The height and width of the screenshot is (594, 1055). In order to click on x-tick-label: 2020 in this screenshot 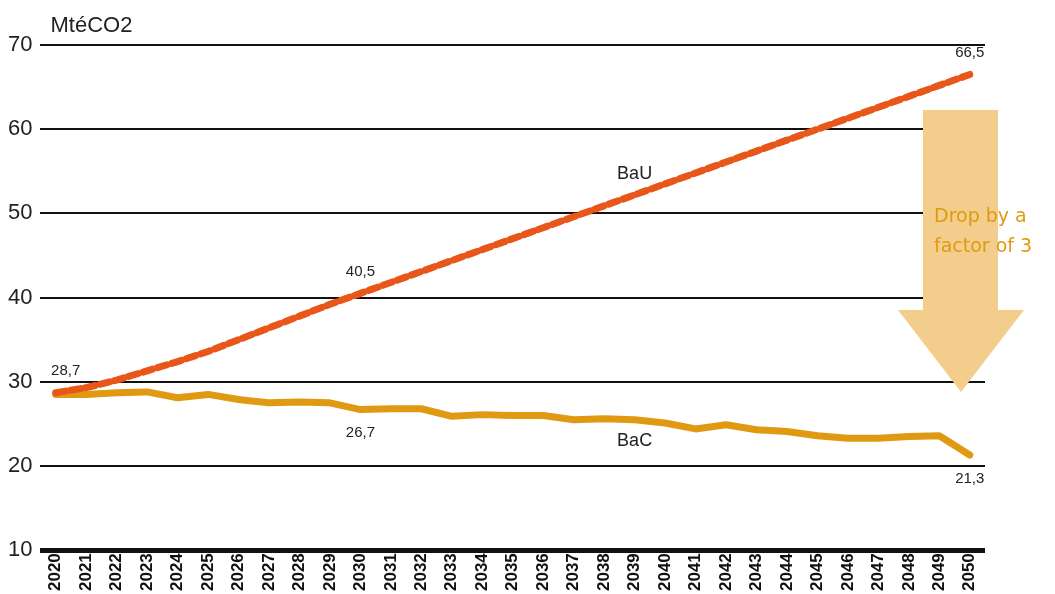, I will do `click(55, 572)`.